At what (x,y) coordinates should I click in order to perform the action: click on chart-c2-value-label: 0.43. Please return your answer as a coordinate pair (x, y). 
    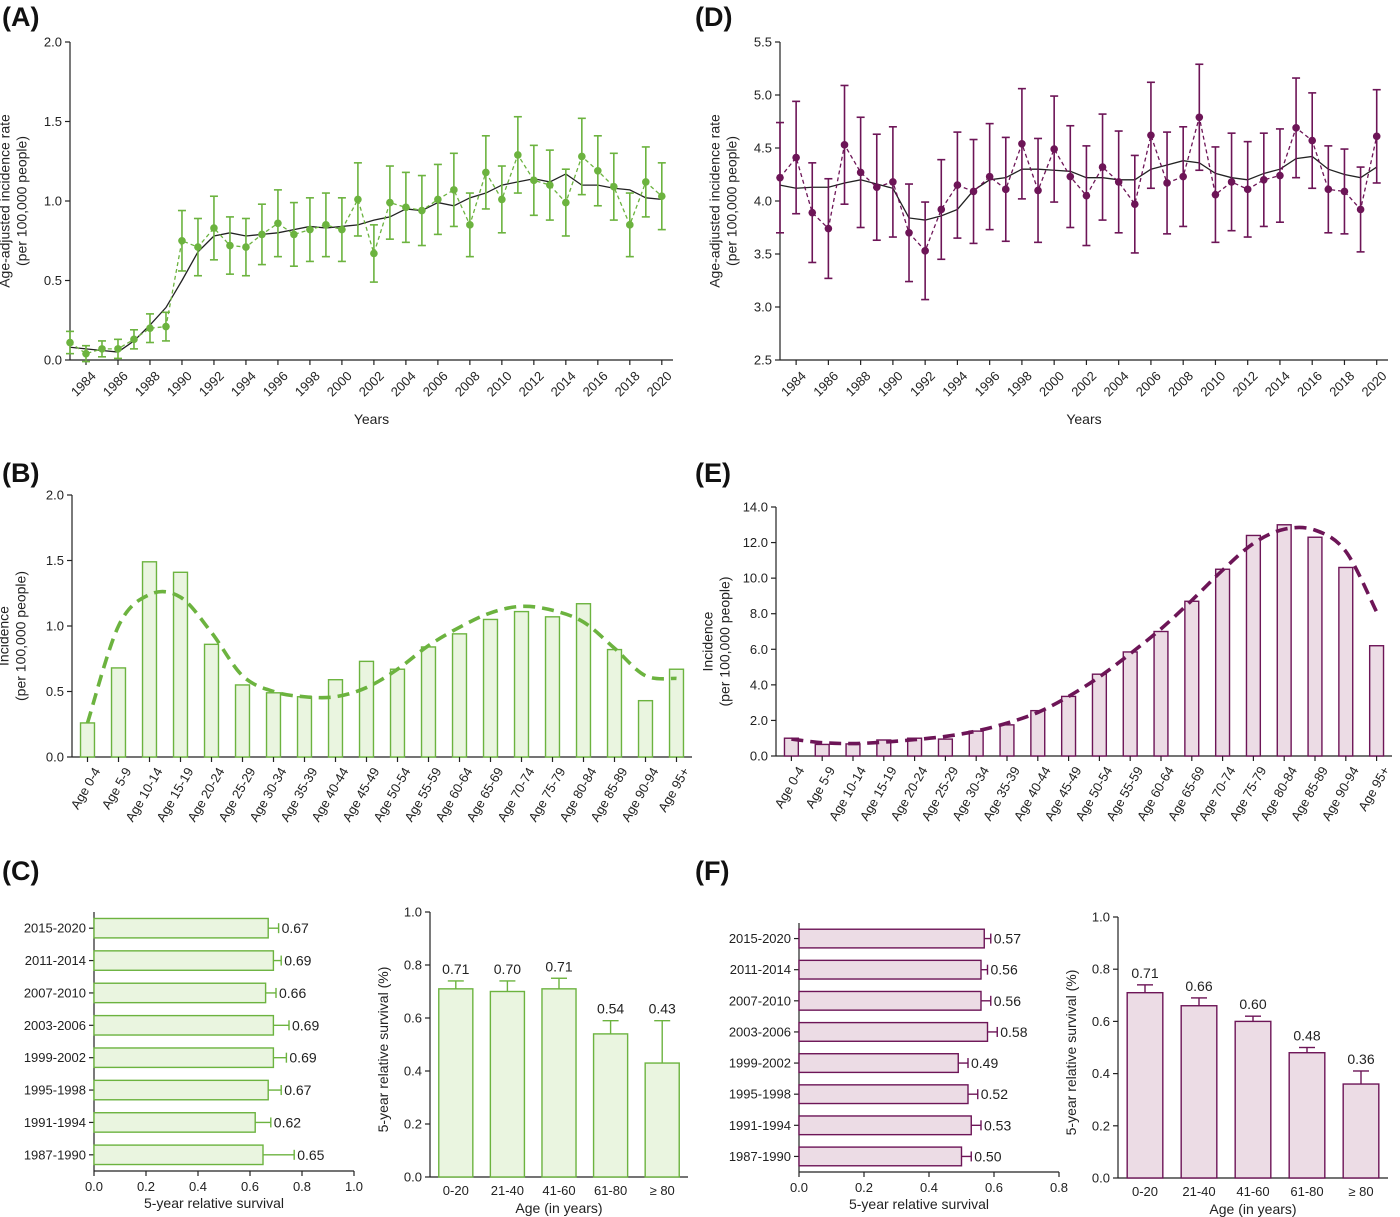
    Looking at the image, I should click on (662, 1009).